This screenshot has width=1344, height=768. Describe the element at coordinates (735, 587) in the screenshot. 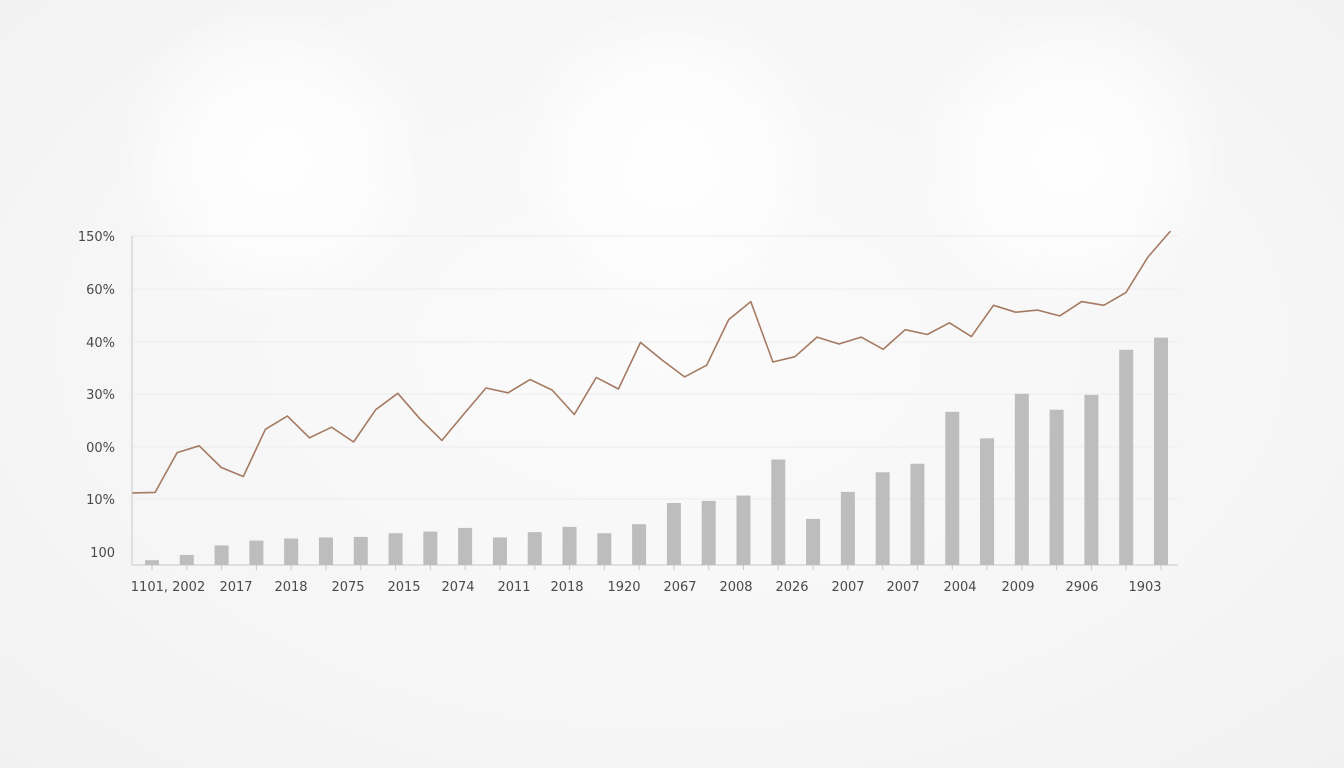

I see `x-tick-label: 2008` at that location.